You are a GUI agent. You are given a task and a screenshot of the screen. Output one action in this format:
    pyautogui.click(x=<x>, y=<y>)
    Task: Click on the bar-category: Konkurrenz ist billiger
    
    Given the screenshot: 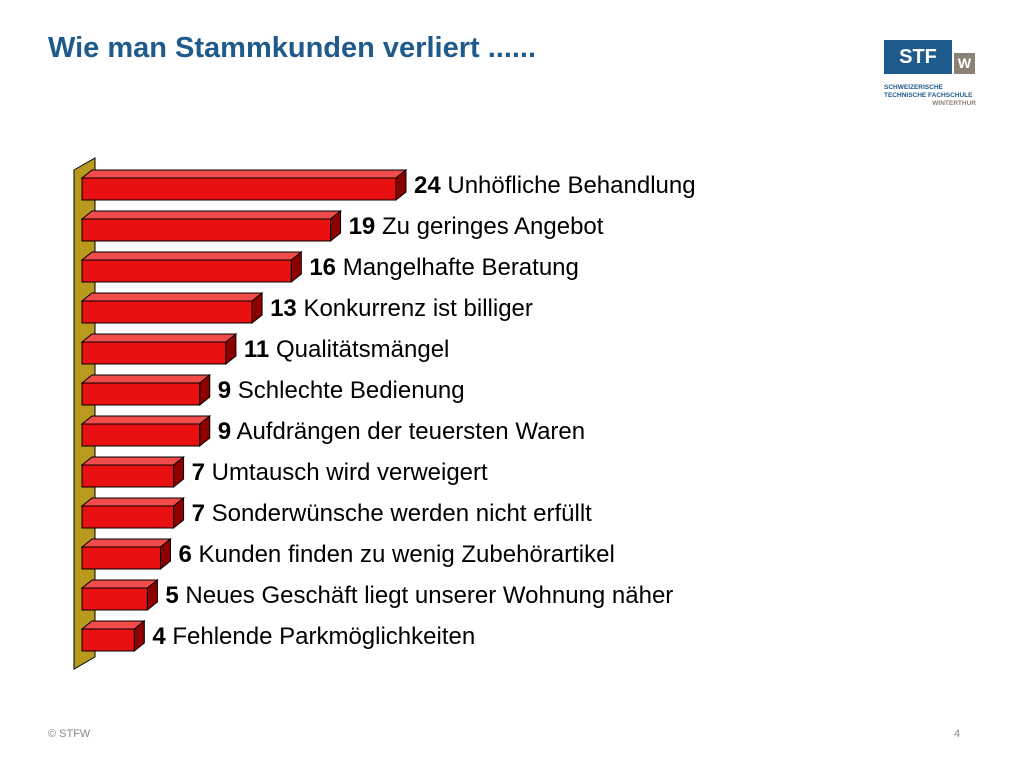 What is the action you would take?
    pyautogui.click(x=415, y=308)
    